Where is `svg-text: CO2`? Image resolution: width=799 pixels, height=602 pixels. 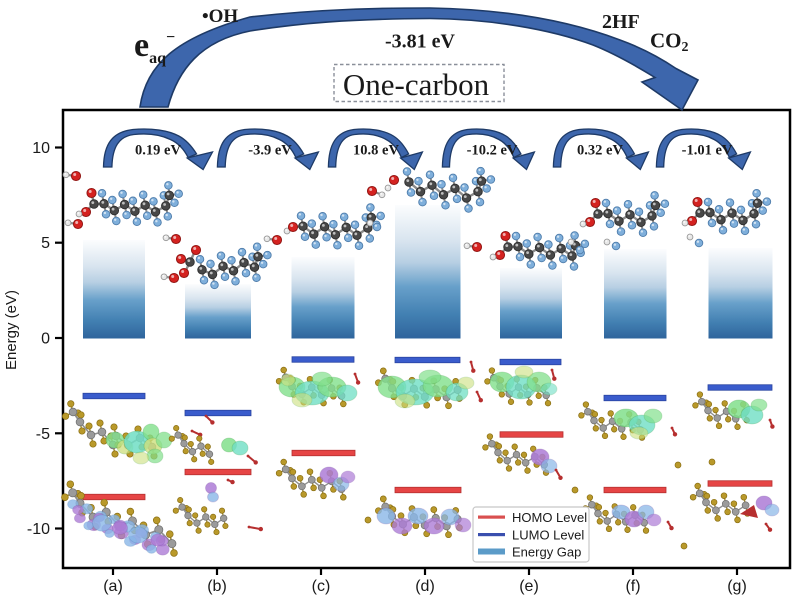 svg-text: CO2 is located at coordinates (669, 42).